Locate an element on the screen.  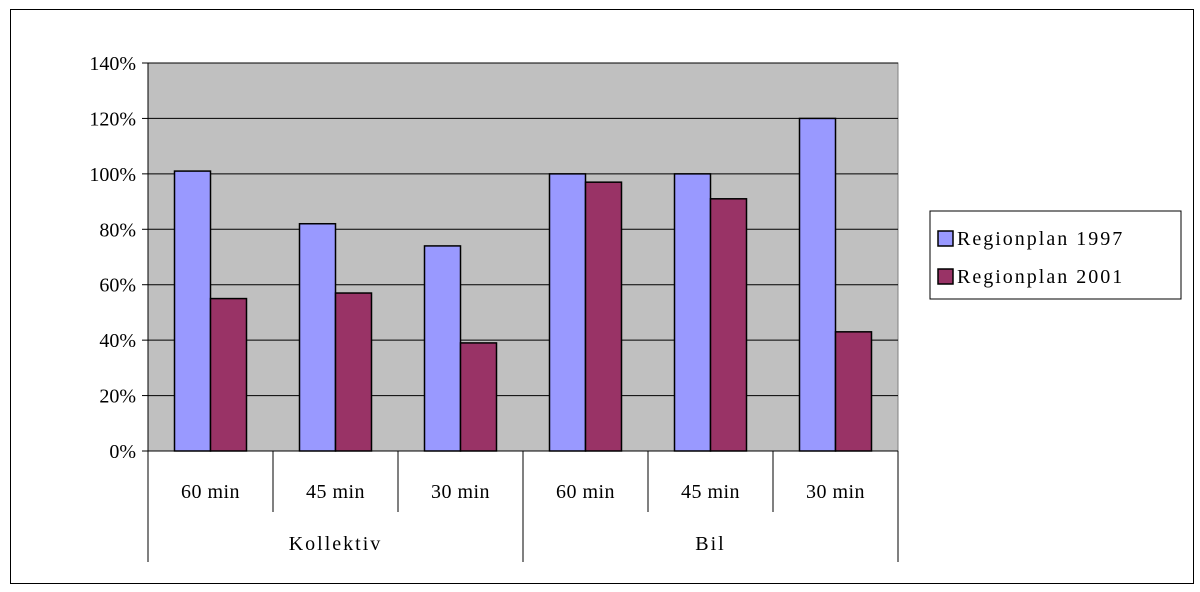
y-tick-label: 60% is located at coordinates (117, 286).